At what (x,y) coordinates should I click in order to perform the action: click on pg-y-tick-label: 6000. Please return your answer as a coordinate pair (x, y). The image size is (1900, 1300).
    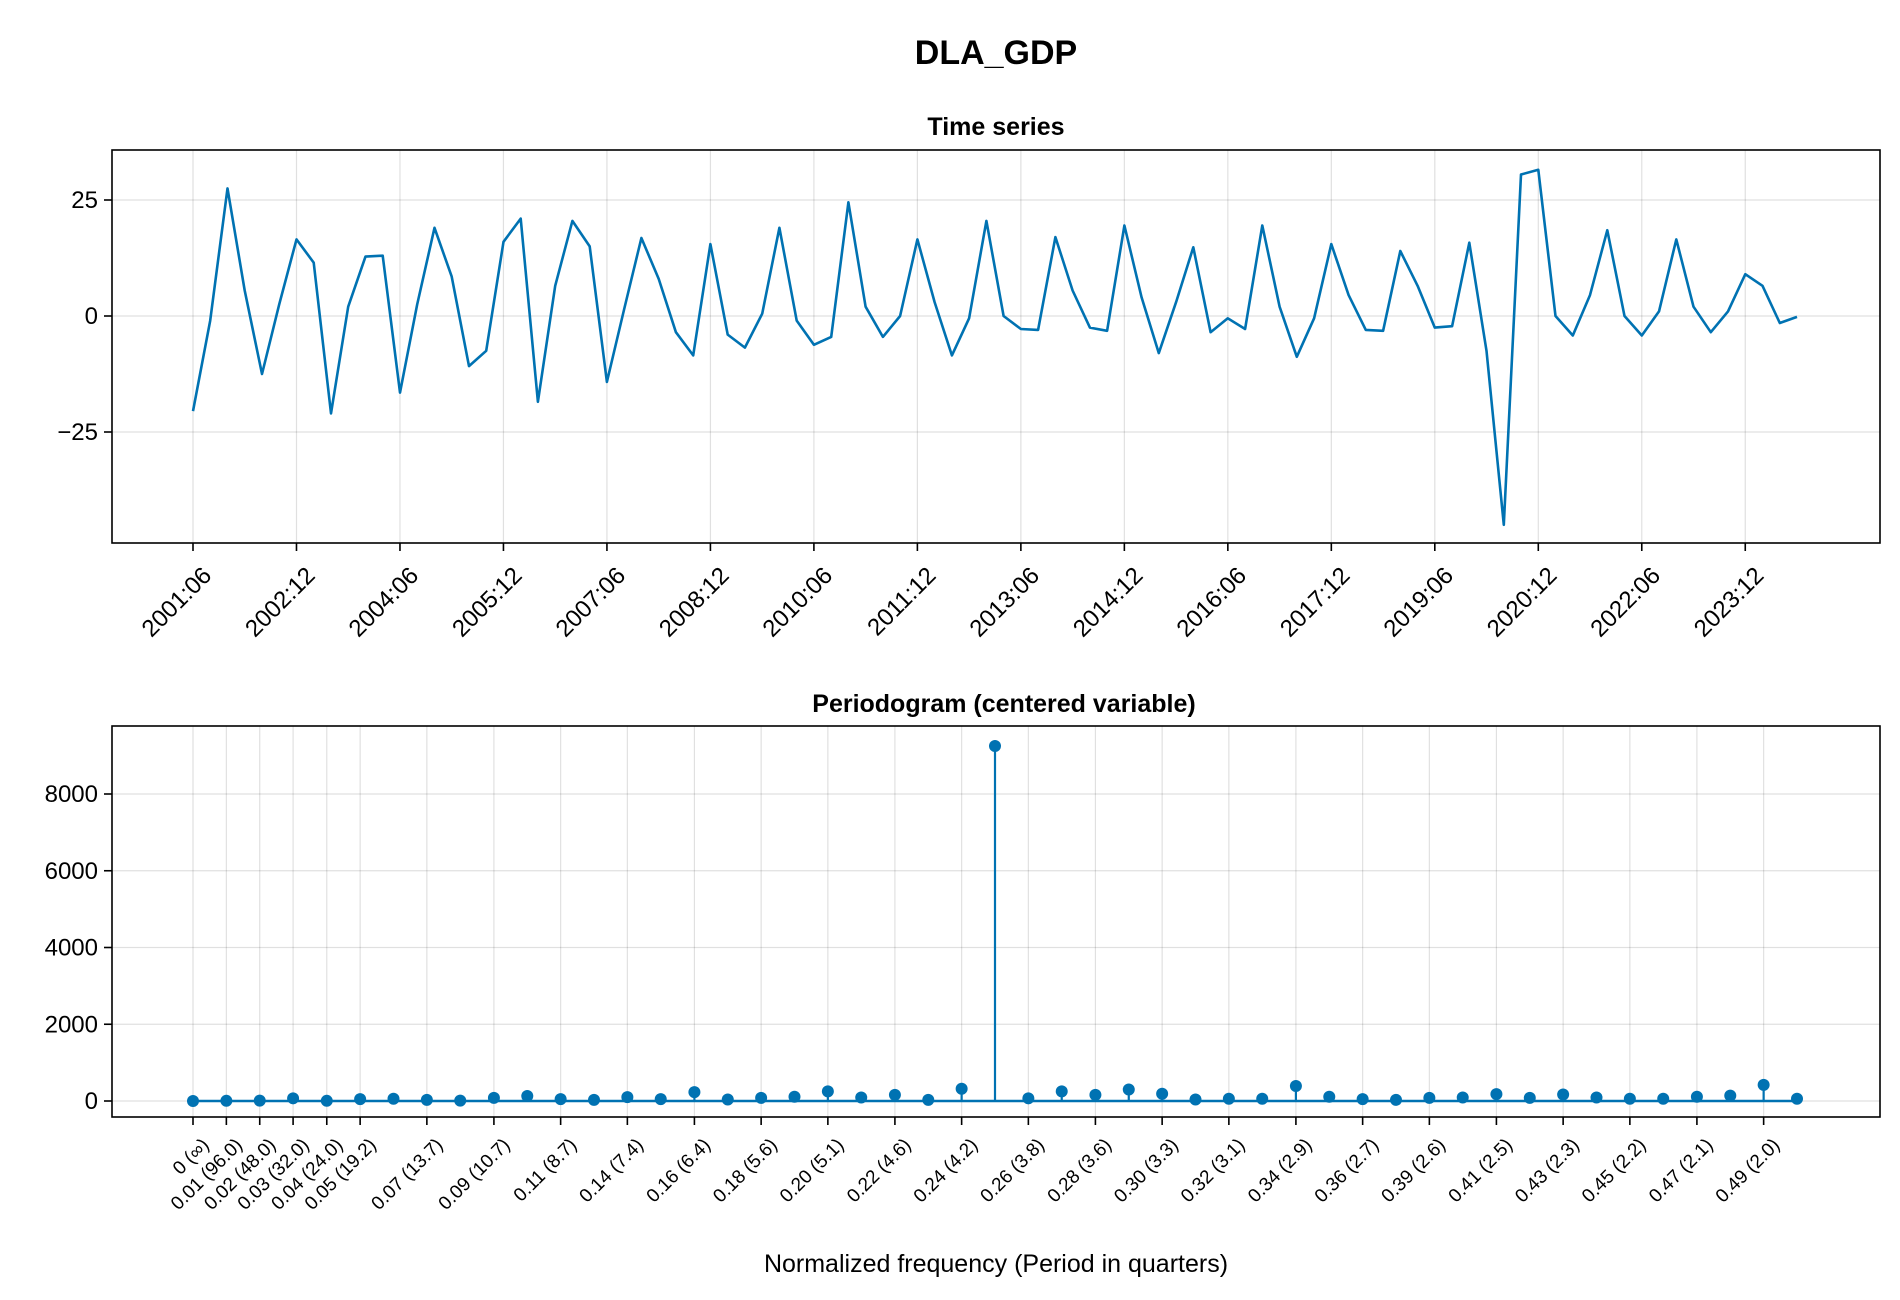
    Looking at the image, I should click on (71, 871).